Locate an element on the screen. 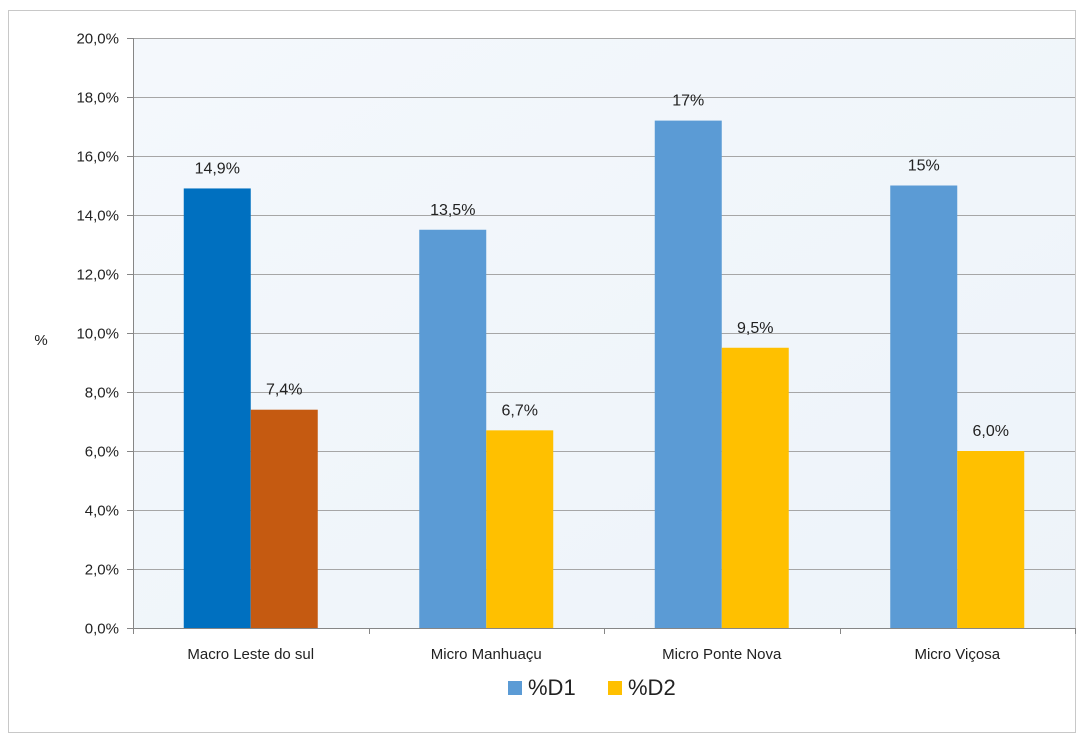  y-tick-label: 6,0% is located at coordinates (102, 452).